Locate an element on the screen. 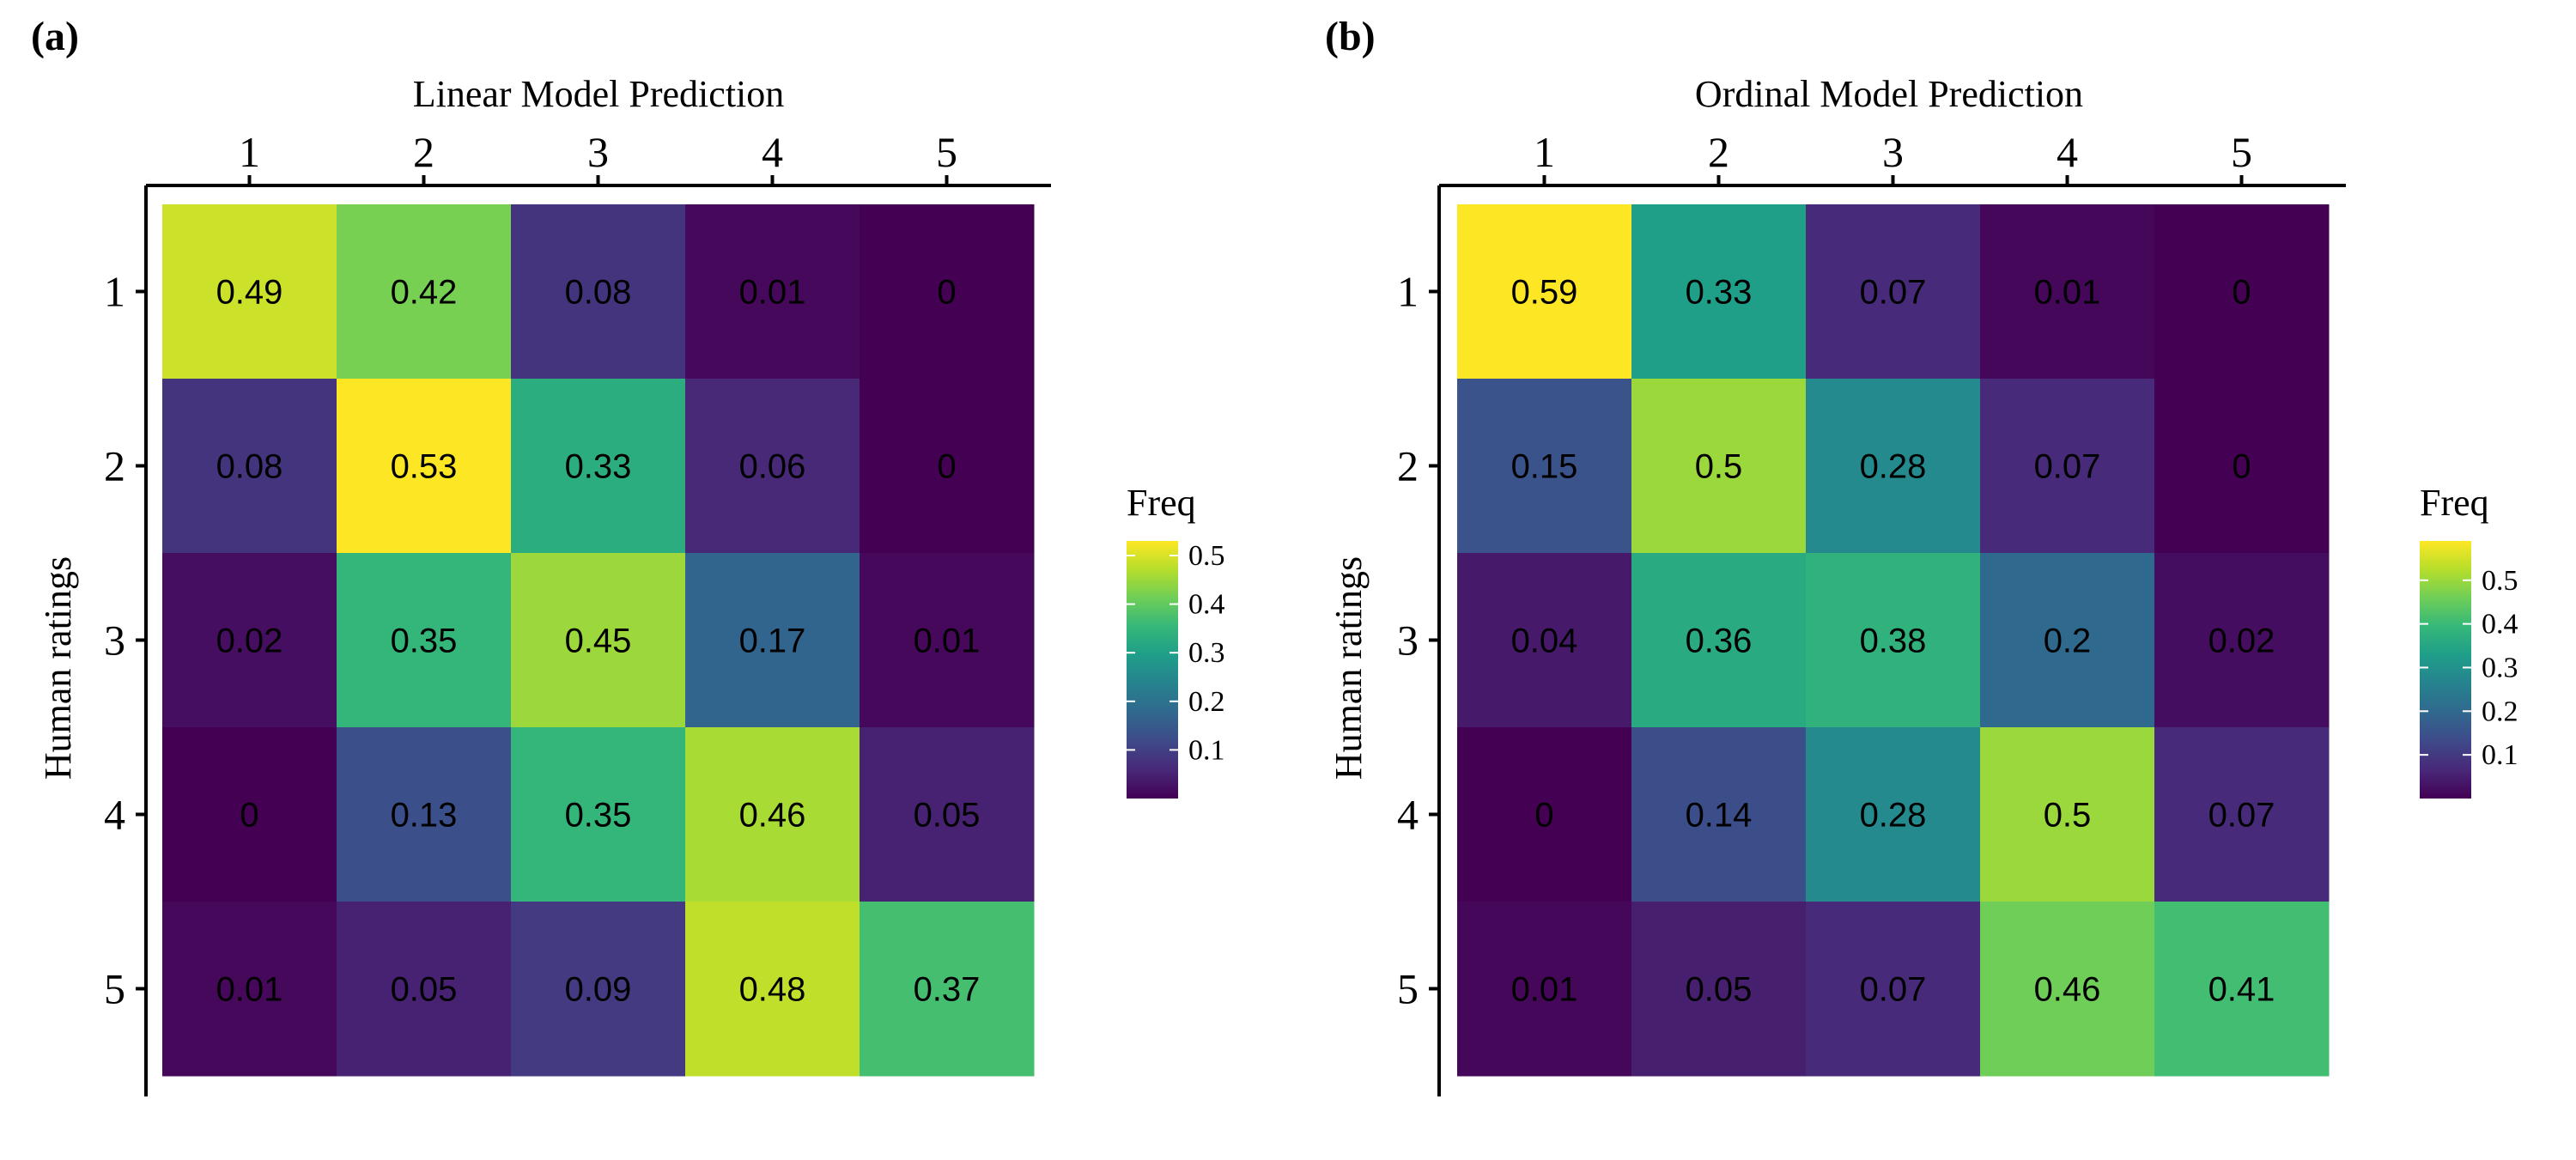  cell-value-label: 0.08 is located at coordinates (250, 467).